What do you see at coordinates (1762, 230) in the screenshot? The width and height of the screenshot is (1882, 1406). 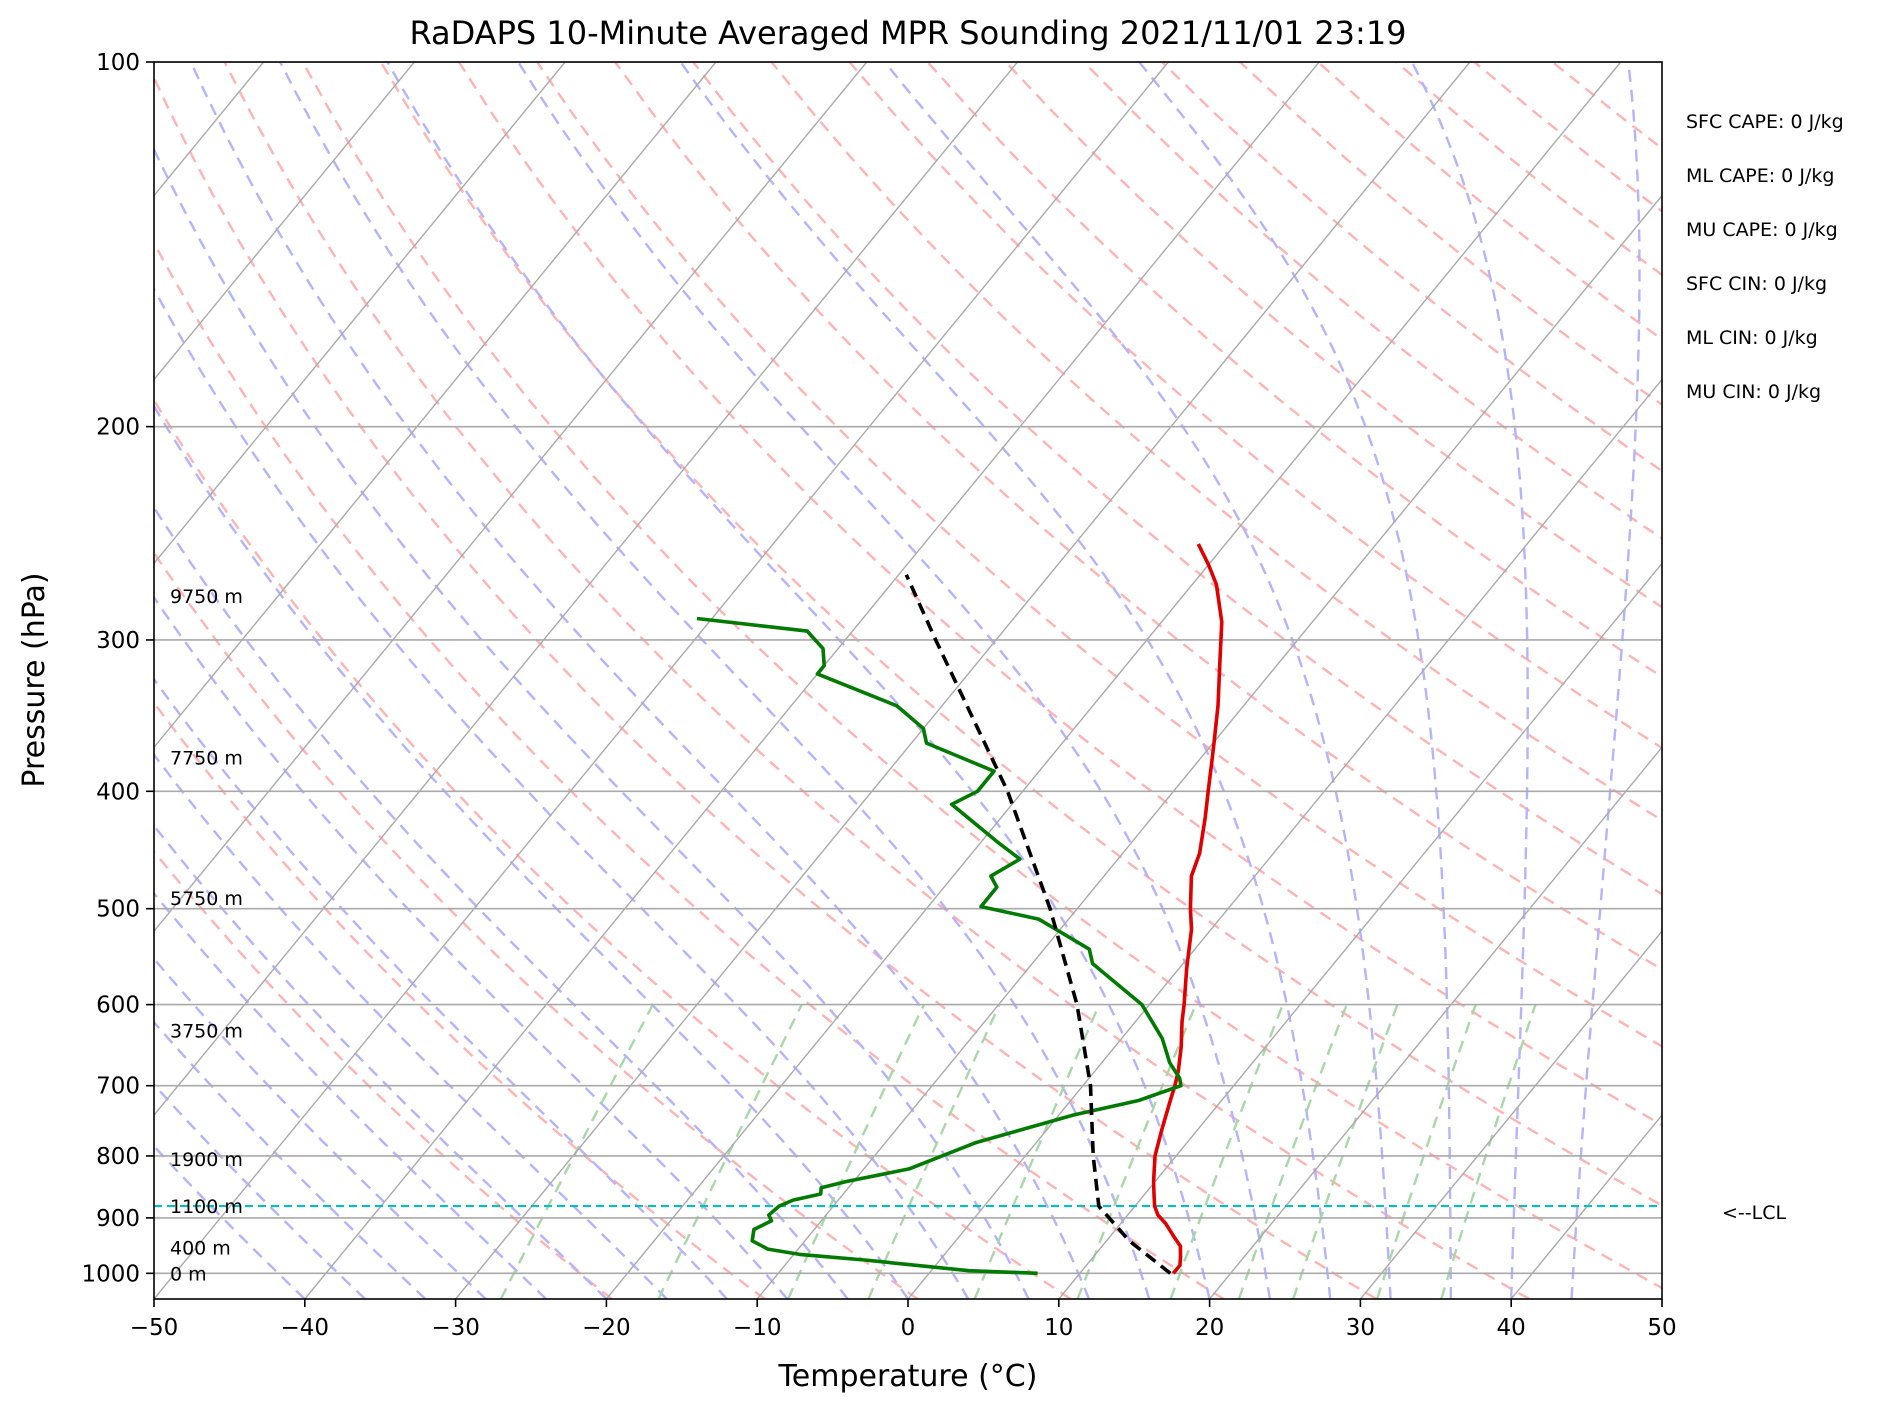 I see `index-readout: MU CAPE: 0 J/kg` at bounding box center [1762, 230].